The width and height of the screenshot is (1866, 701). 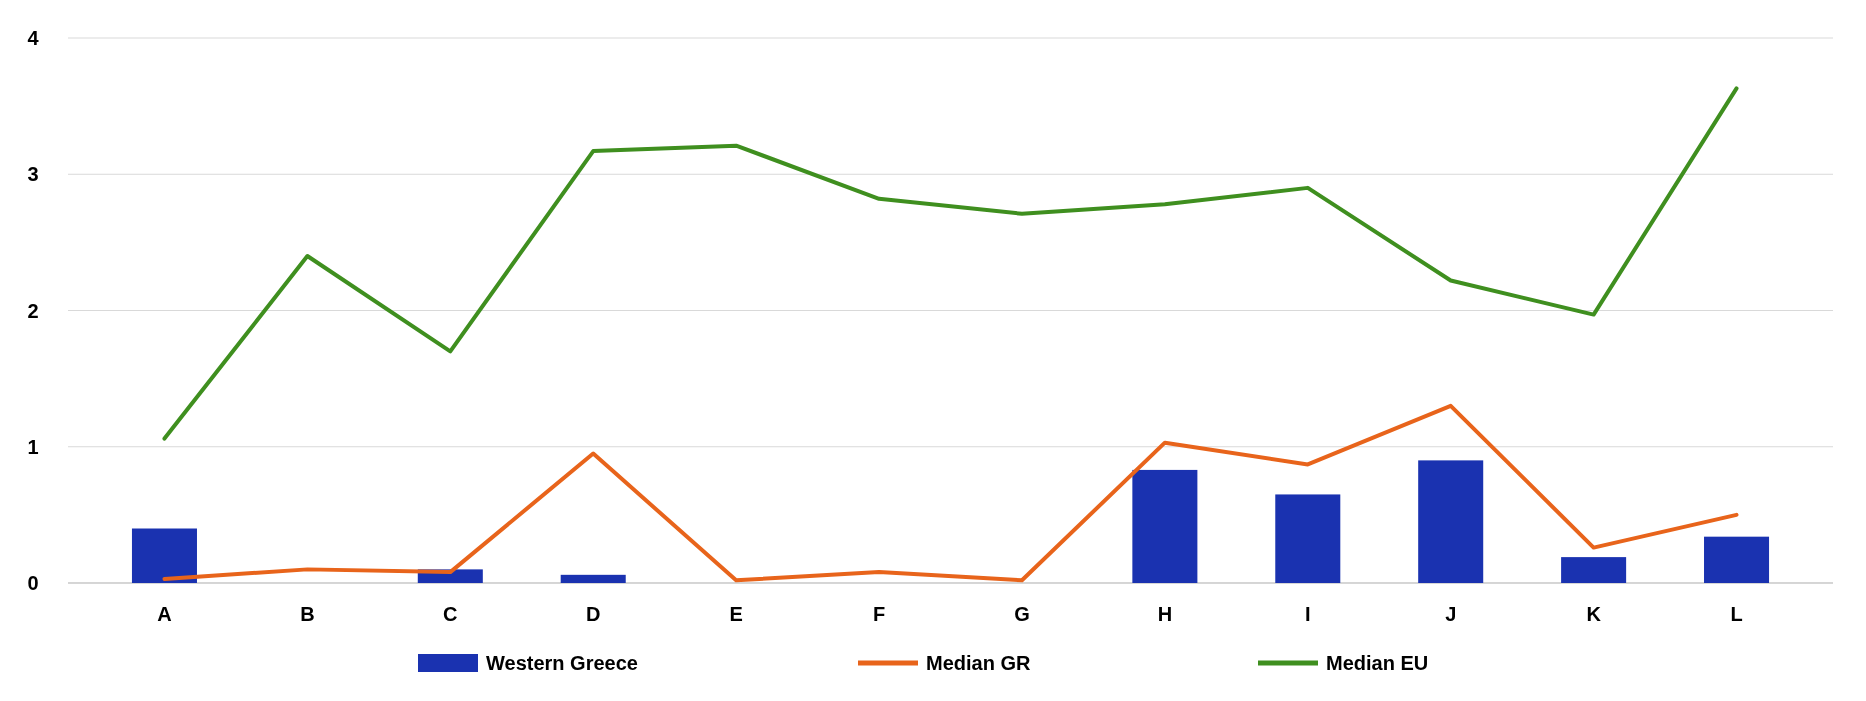 What do you see at coordinates (164, 614) in the screenshot?
I see `x-tick-label: A` at bounding box center [164, 614].